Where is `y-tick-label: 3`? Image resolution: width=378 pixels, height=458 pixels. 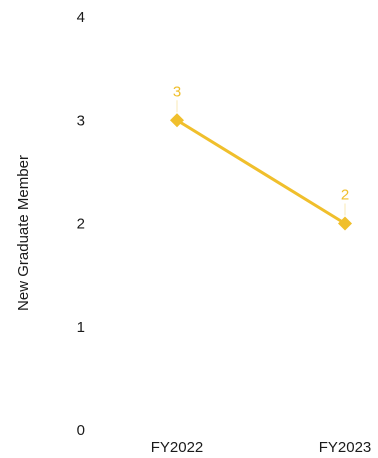 y-tick-label: 3 is located at coordinates (81, 120).